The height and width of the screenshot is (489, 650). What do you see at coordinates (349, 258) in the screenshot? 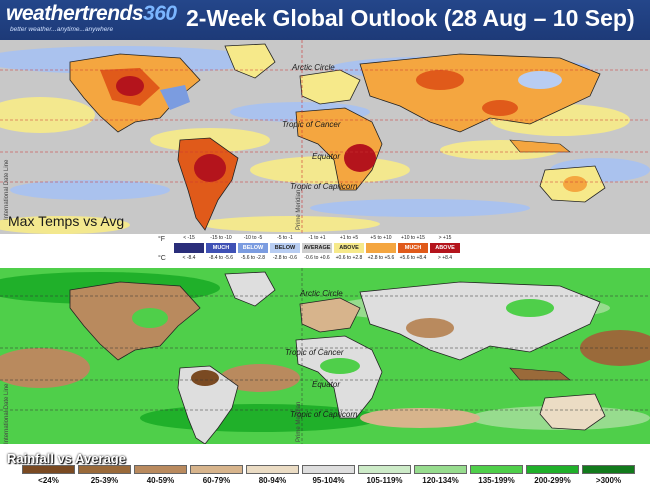
I see `temp-legend-c-range: +0.6 to +2.8` at bounding box center [349, 258].